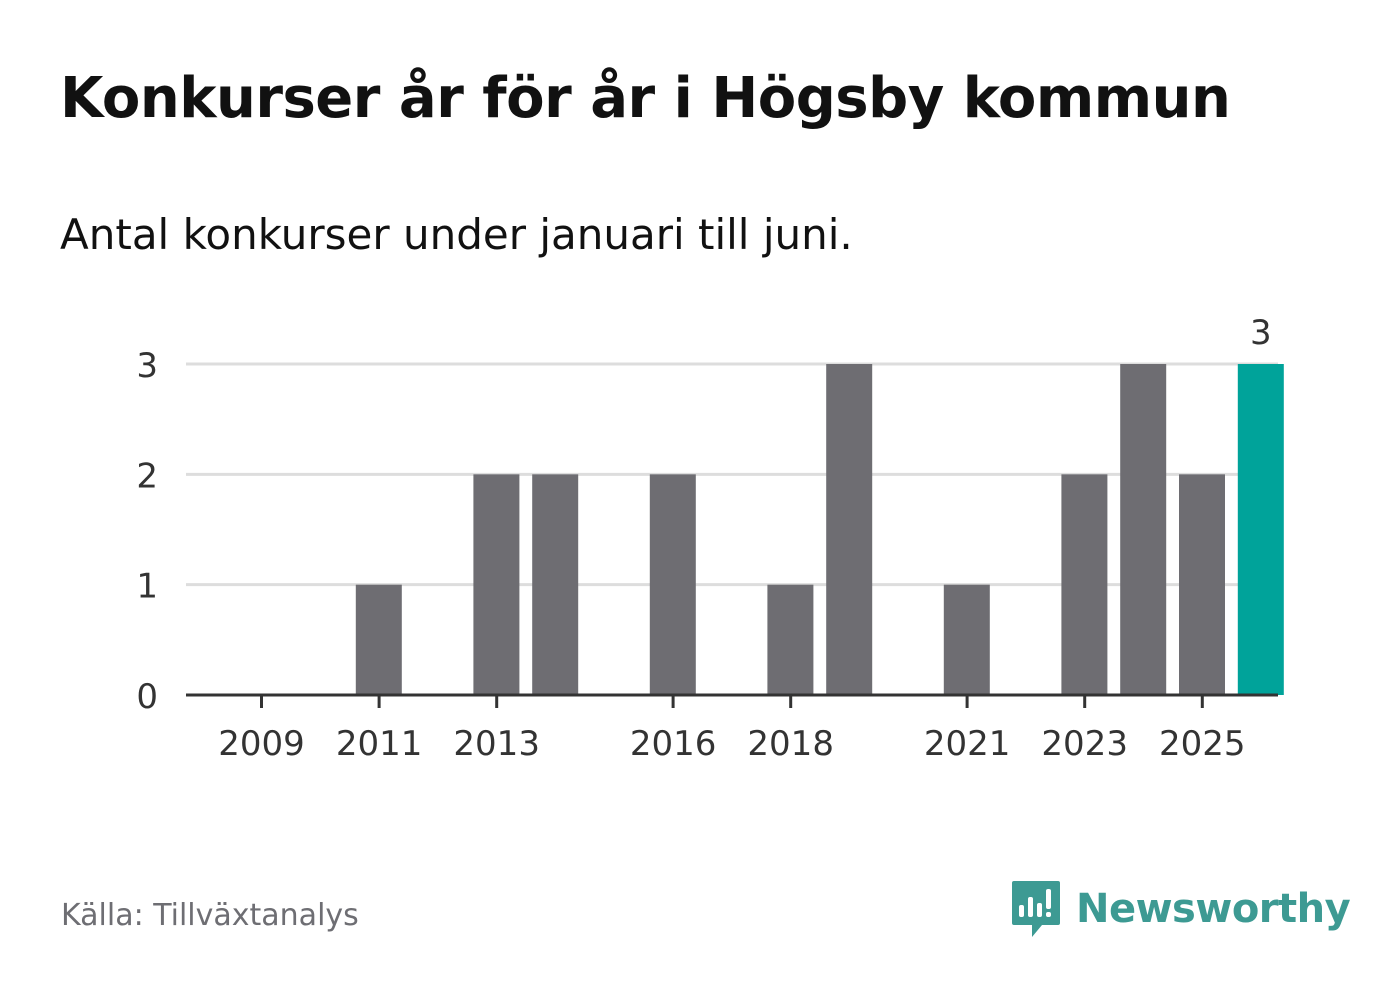  Describe the element at coordinates (1084, 744) in the screenshot. I see `x-tick-label-2023: 2023` at that location.